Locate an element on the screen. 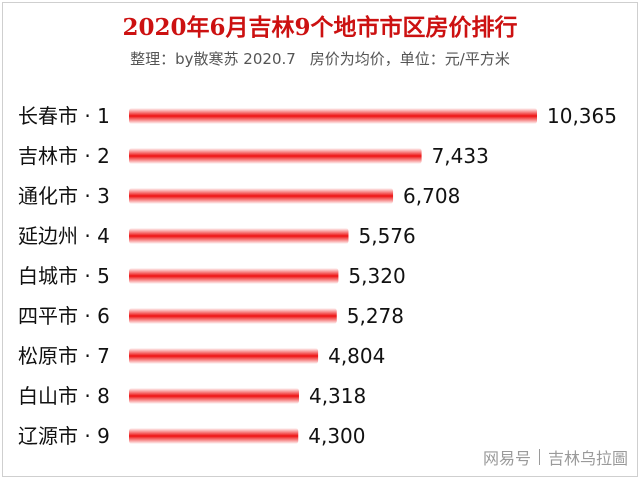 Image resolution: width=640 pixels, height=479 pixels. value-label: 10,365 is located at coordinates (582, 116).